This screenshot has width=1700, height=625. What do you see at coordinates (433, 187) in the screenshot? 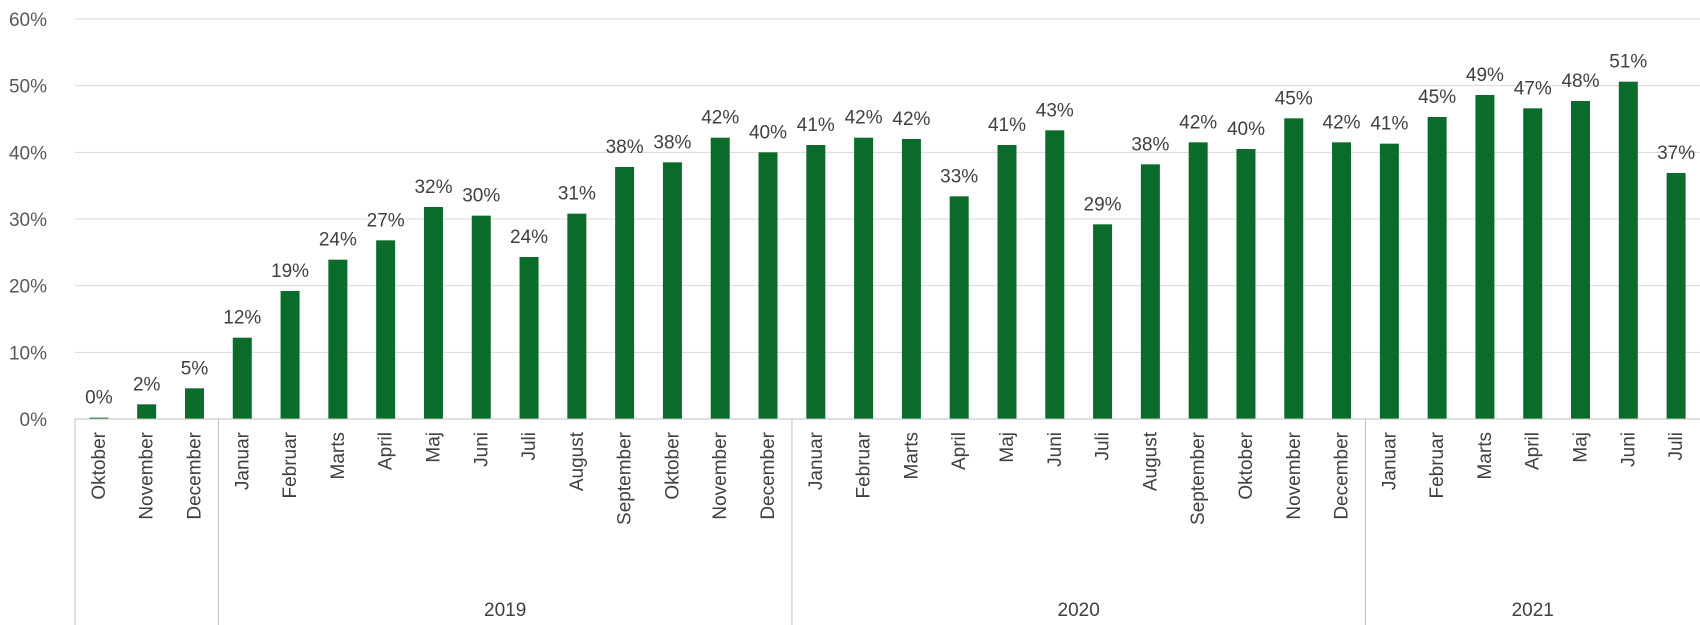
I see `data-label: 32%` at bounding box center [433, 187].